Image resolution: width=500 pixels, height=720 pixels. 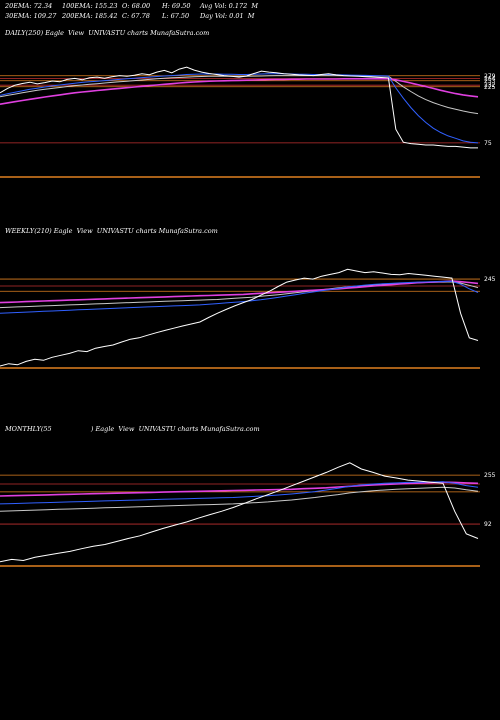 I want to click on tick-label: 92, so click(x=488, y=524).